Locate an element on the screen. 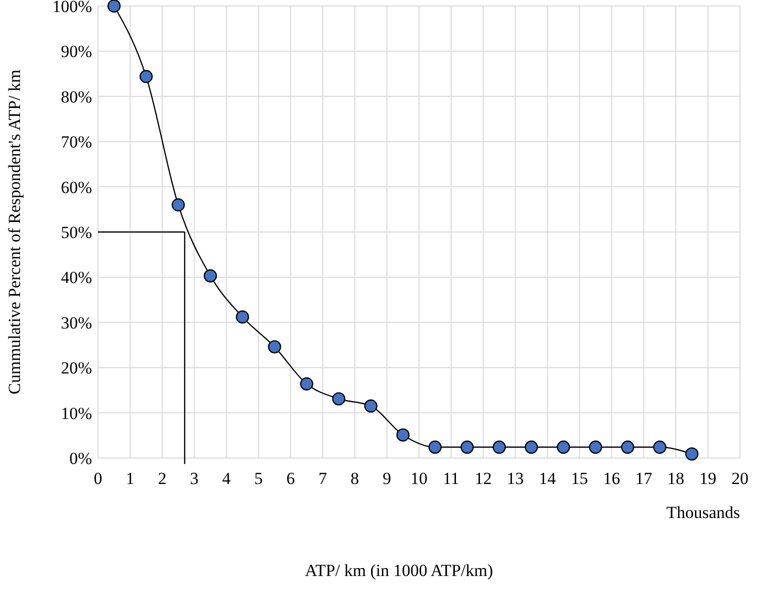 The height and width of the screenshot is (590, 762). y-tick-label: 70% is located at coordinates (76, 142).